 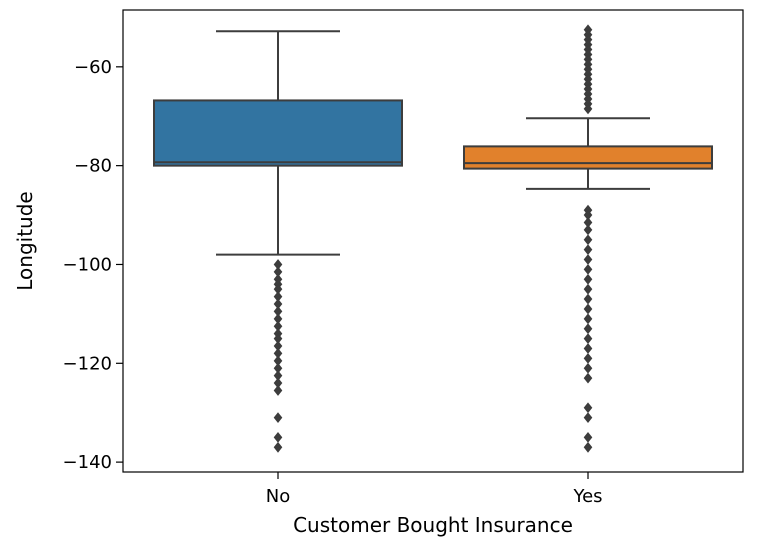 What do you see at coordinates (433, 525) in the screenshot?
I see `x-axis-label: Customer Bought Insurance` at bounding box center [433, 525].